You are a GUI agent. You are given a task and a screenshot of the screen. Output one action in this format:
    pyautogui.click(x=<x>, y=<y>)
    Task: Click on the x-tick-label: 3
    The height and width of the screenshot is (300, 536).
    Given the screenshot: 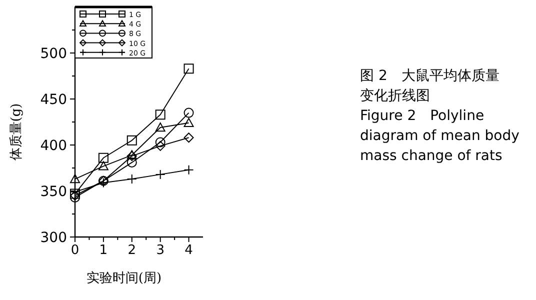 What is the action you would take?
    pyautogui.click(x=160, y=250)
    